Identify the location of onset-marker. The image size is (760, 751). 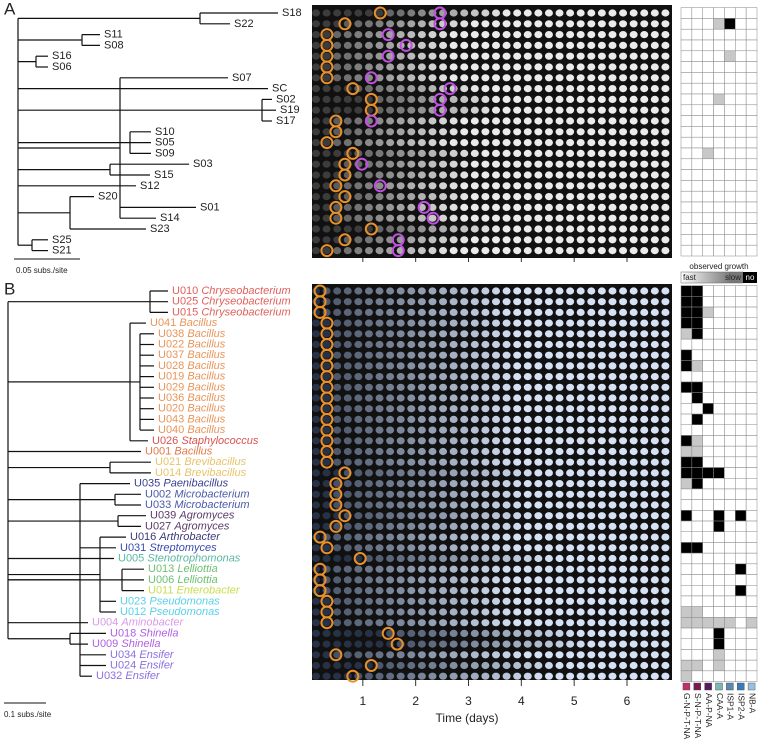
(345, 24).